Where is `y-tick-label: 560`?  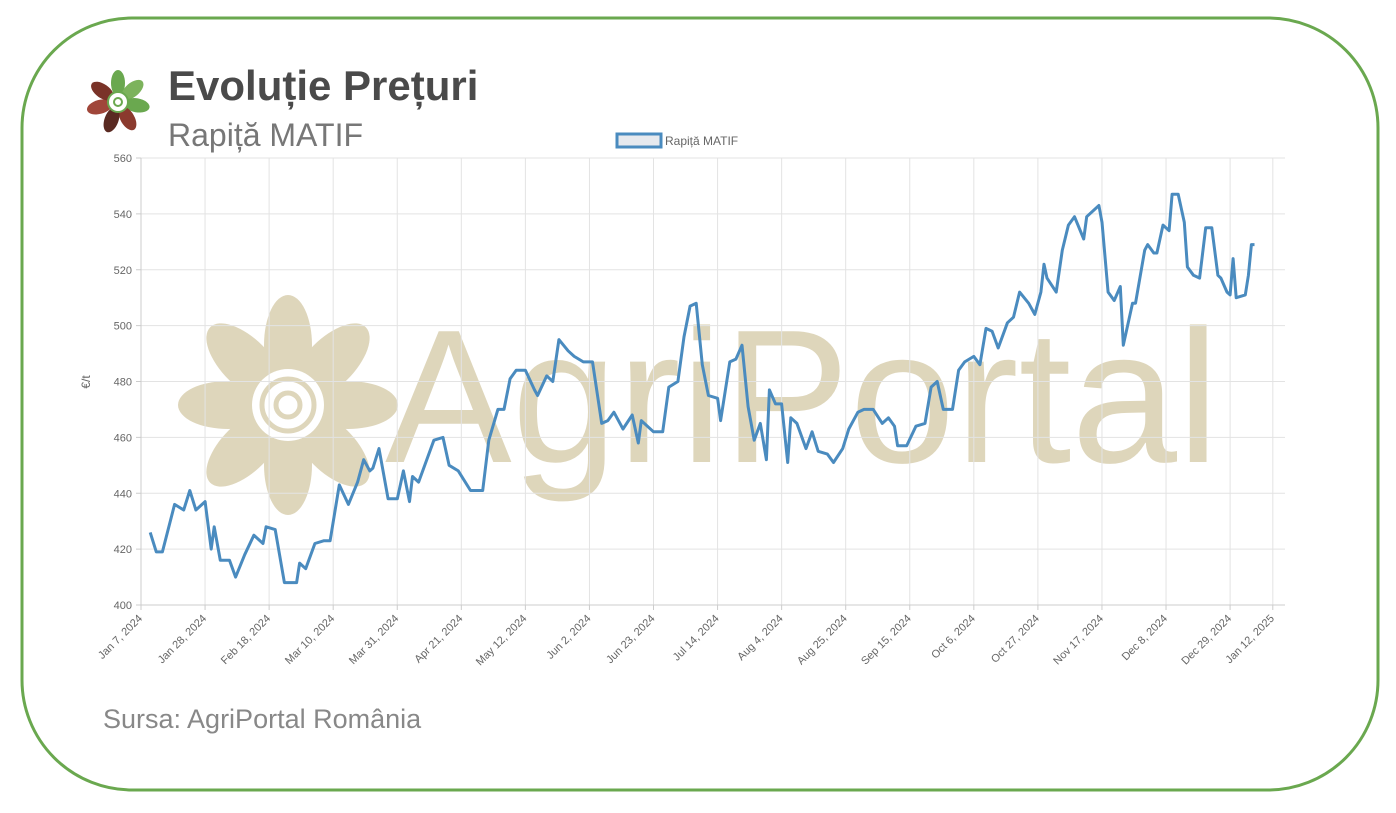 y-tick-label: 560 is located at coordinates (123, 159).